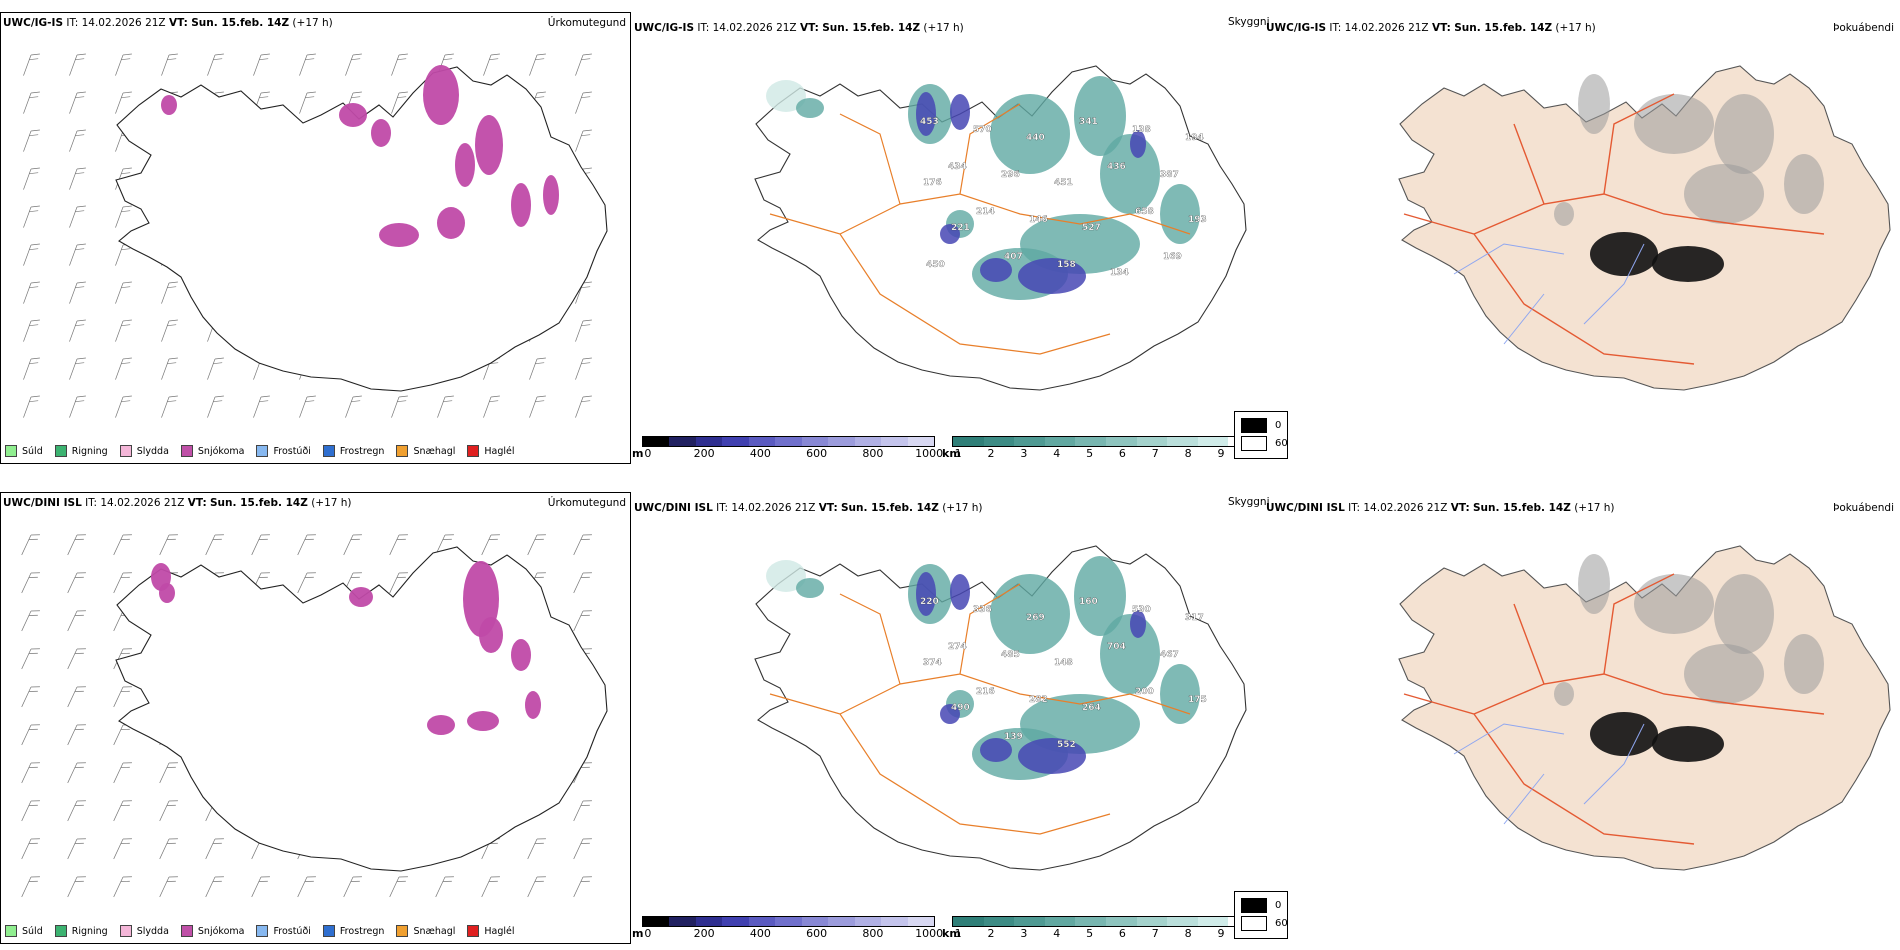 This screenshot has height=950, width=1900. I want to click on road-network, so click(980, 709).